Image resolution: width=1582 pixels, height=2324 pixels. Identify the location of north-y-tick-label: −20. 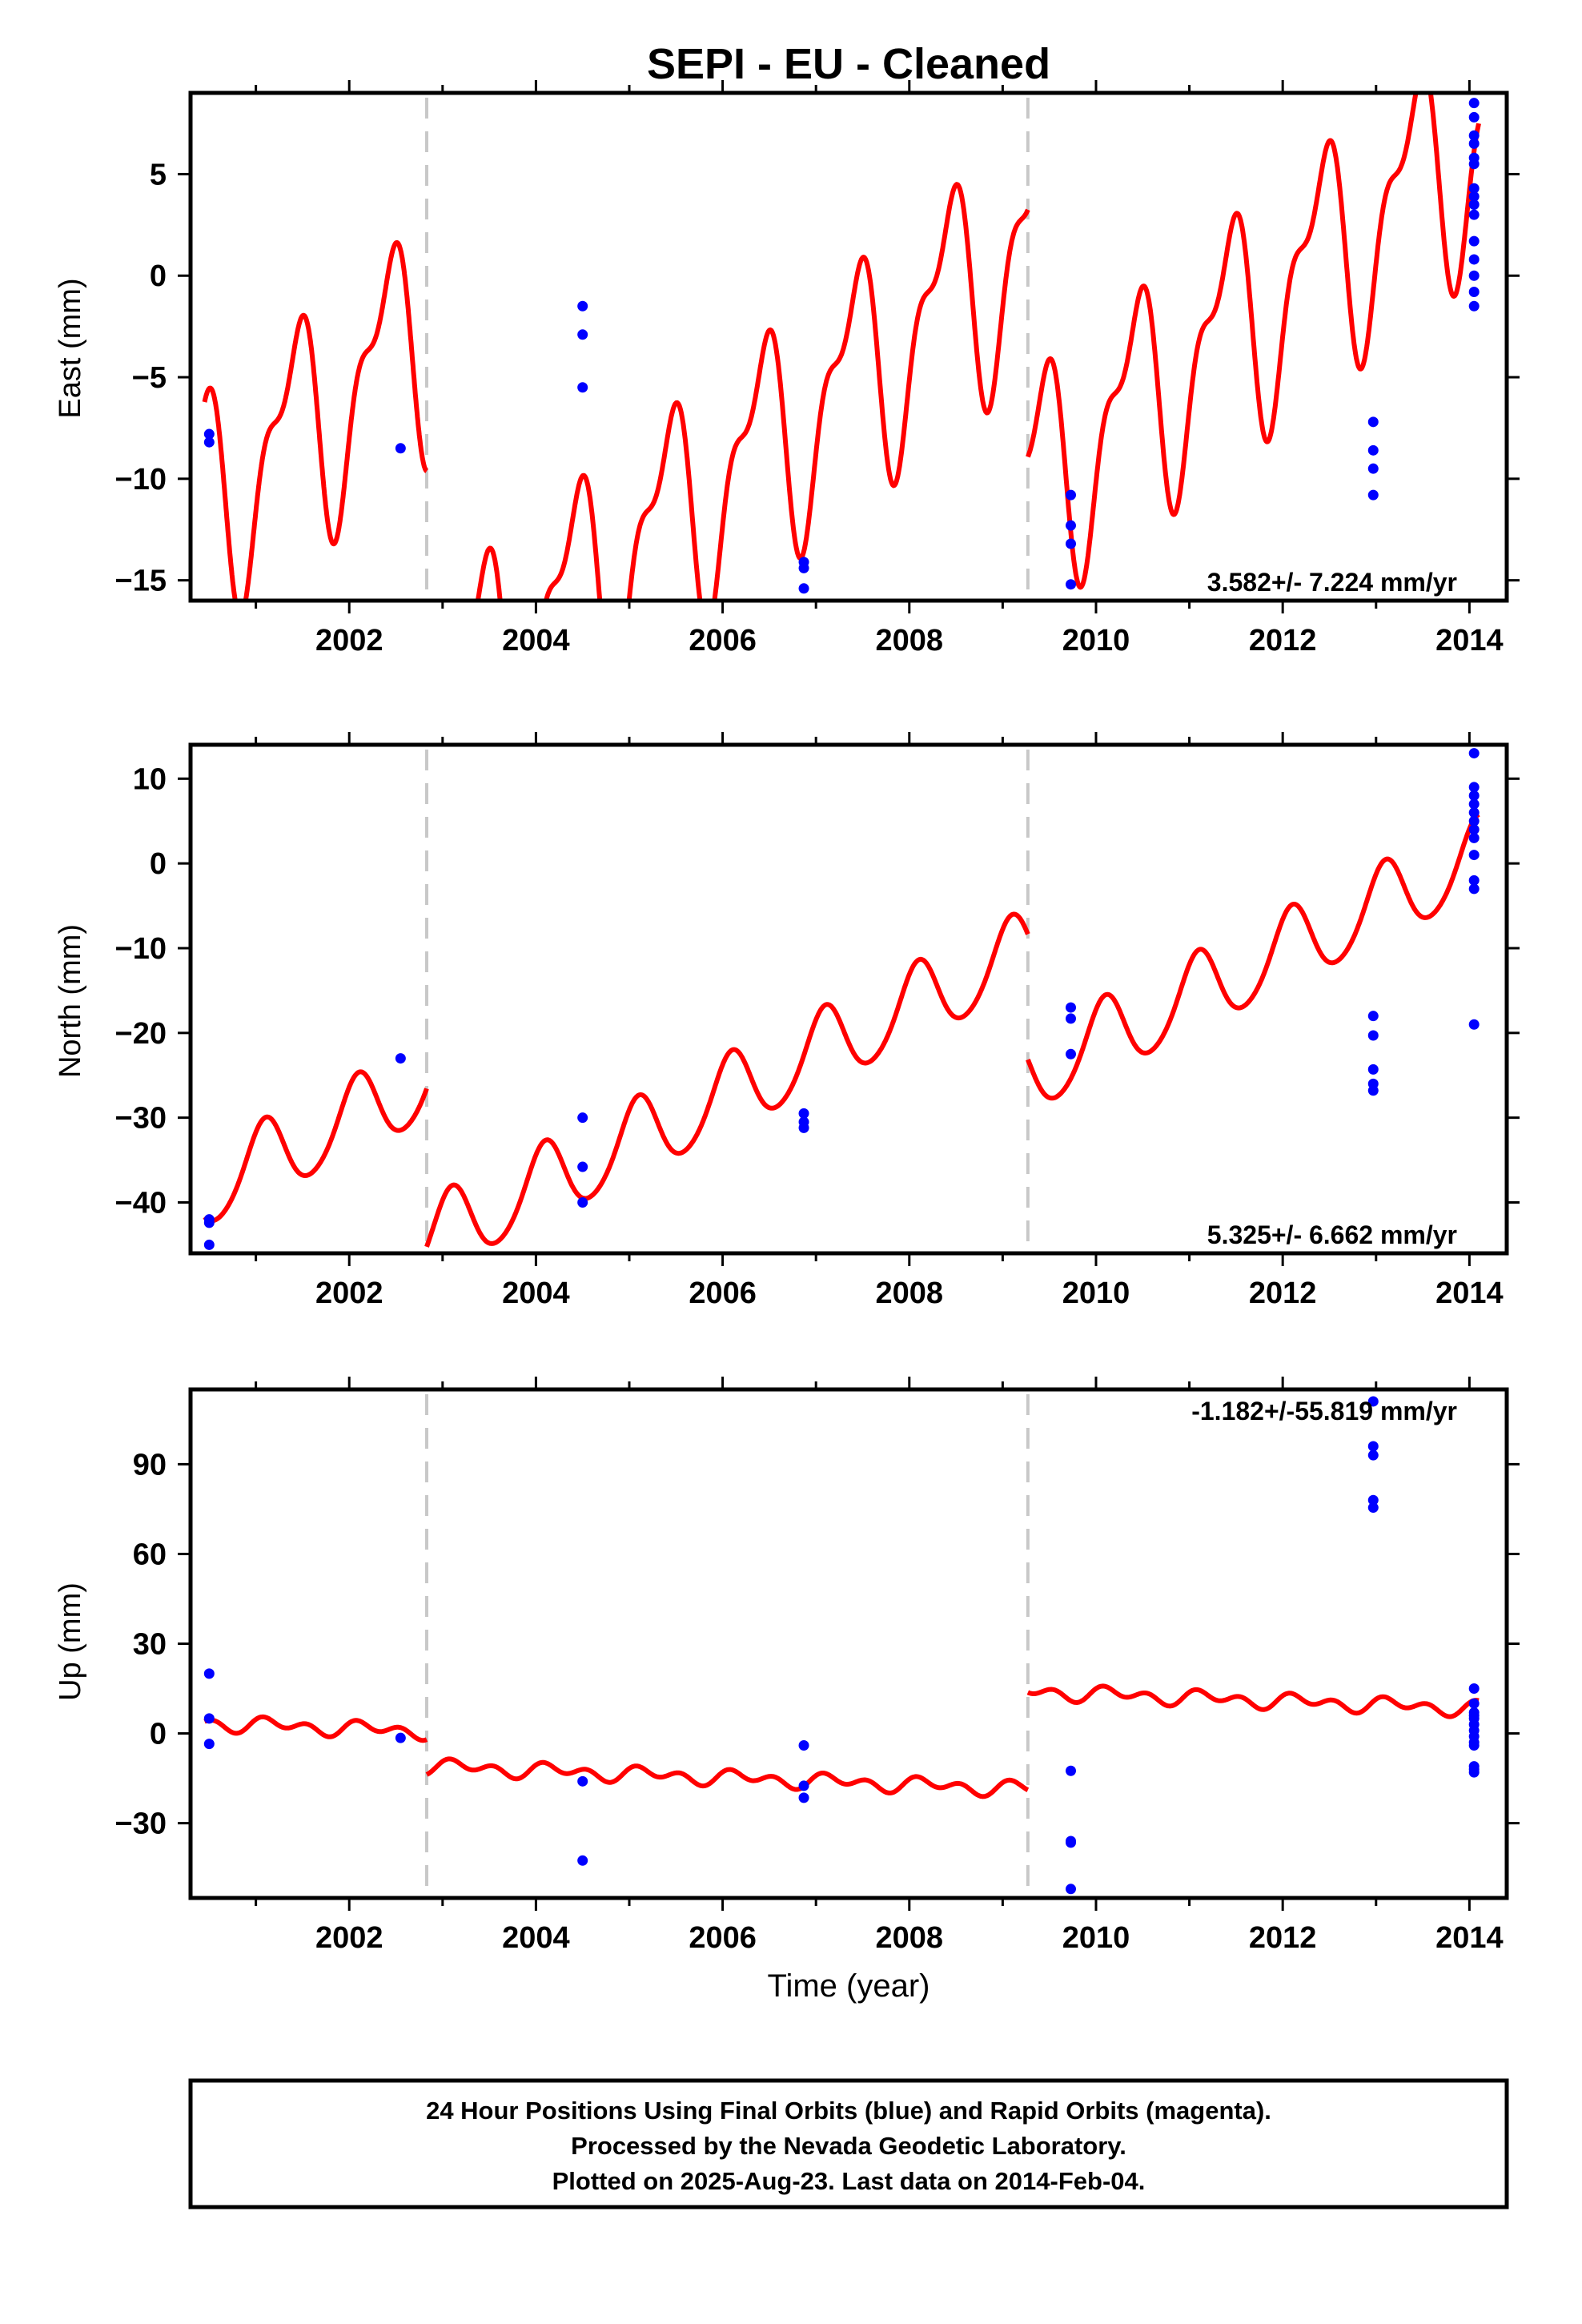
(141, 1034).